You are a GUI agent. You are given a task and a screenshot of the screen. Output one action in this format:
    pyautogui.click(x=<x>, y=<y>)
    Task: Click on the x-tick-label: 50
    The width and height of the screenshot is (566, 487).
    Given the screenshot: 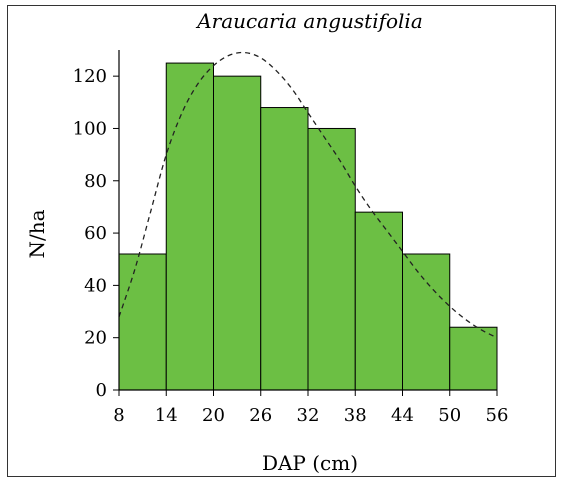 What is the action you would take?
    pyautogui.click(x=449, y=415)
    